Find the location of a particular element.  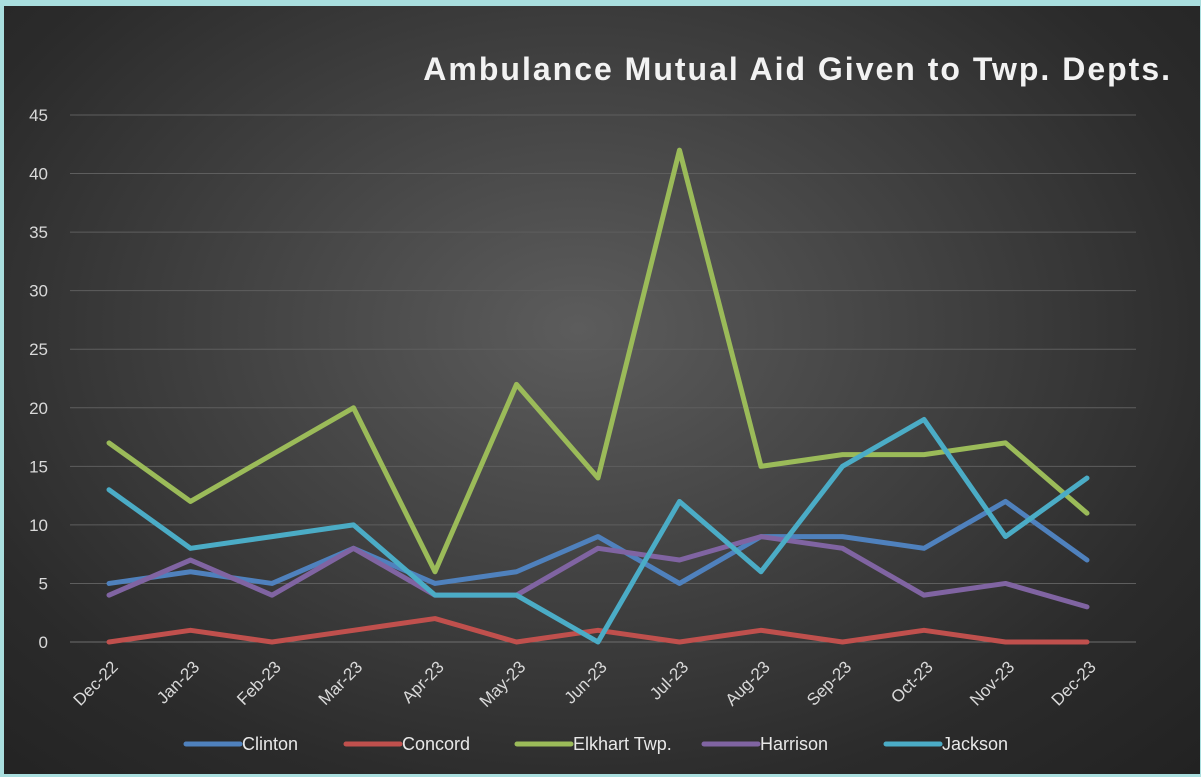

y-tick-label: 20 is located at coordinates (38, 408).